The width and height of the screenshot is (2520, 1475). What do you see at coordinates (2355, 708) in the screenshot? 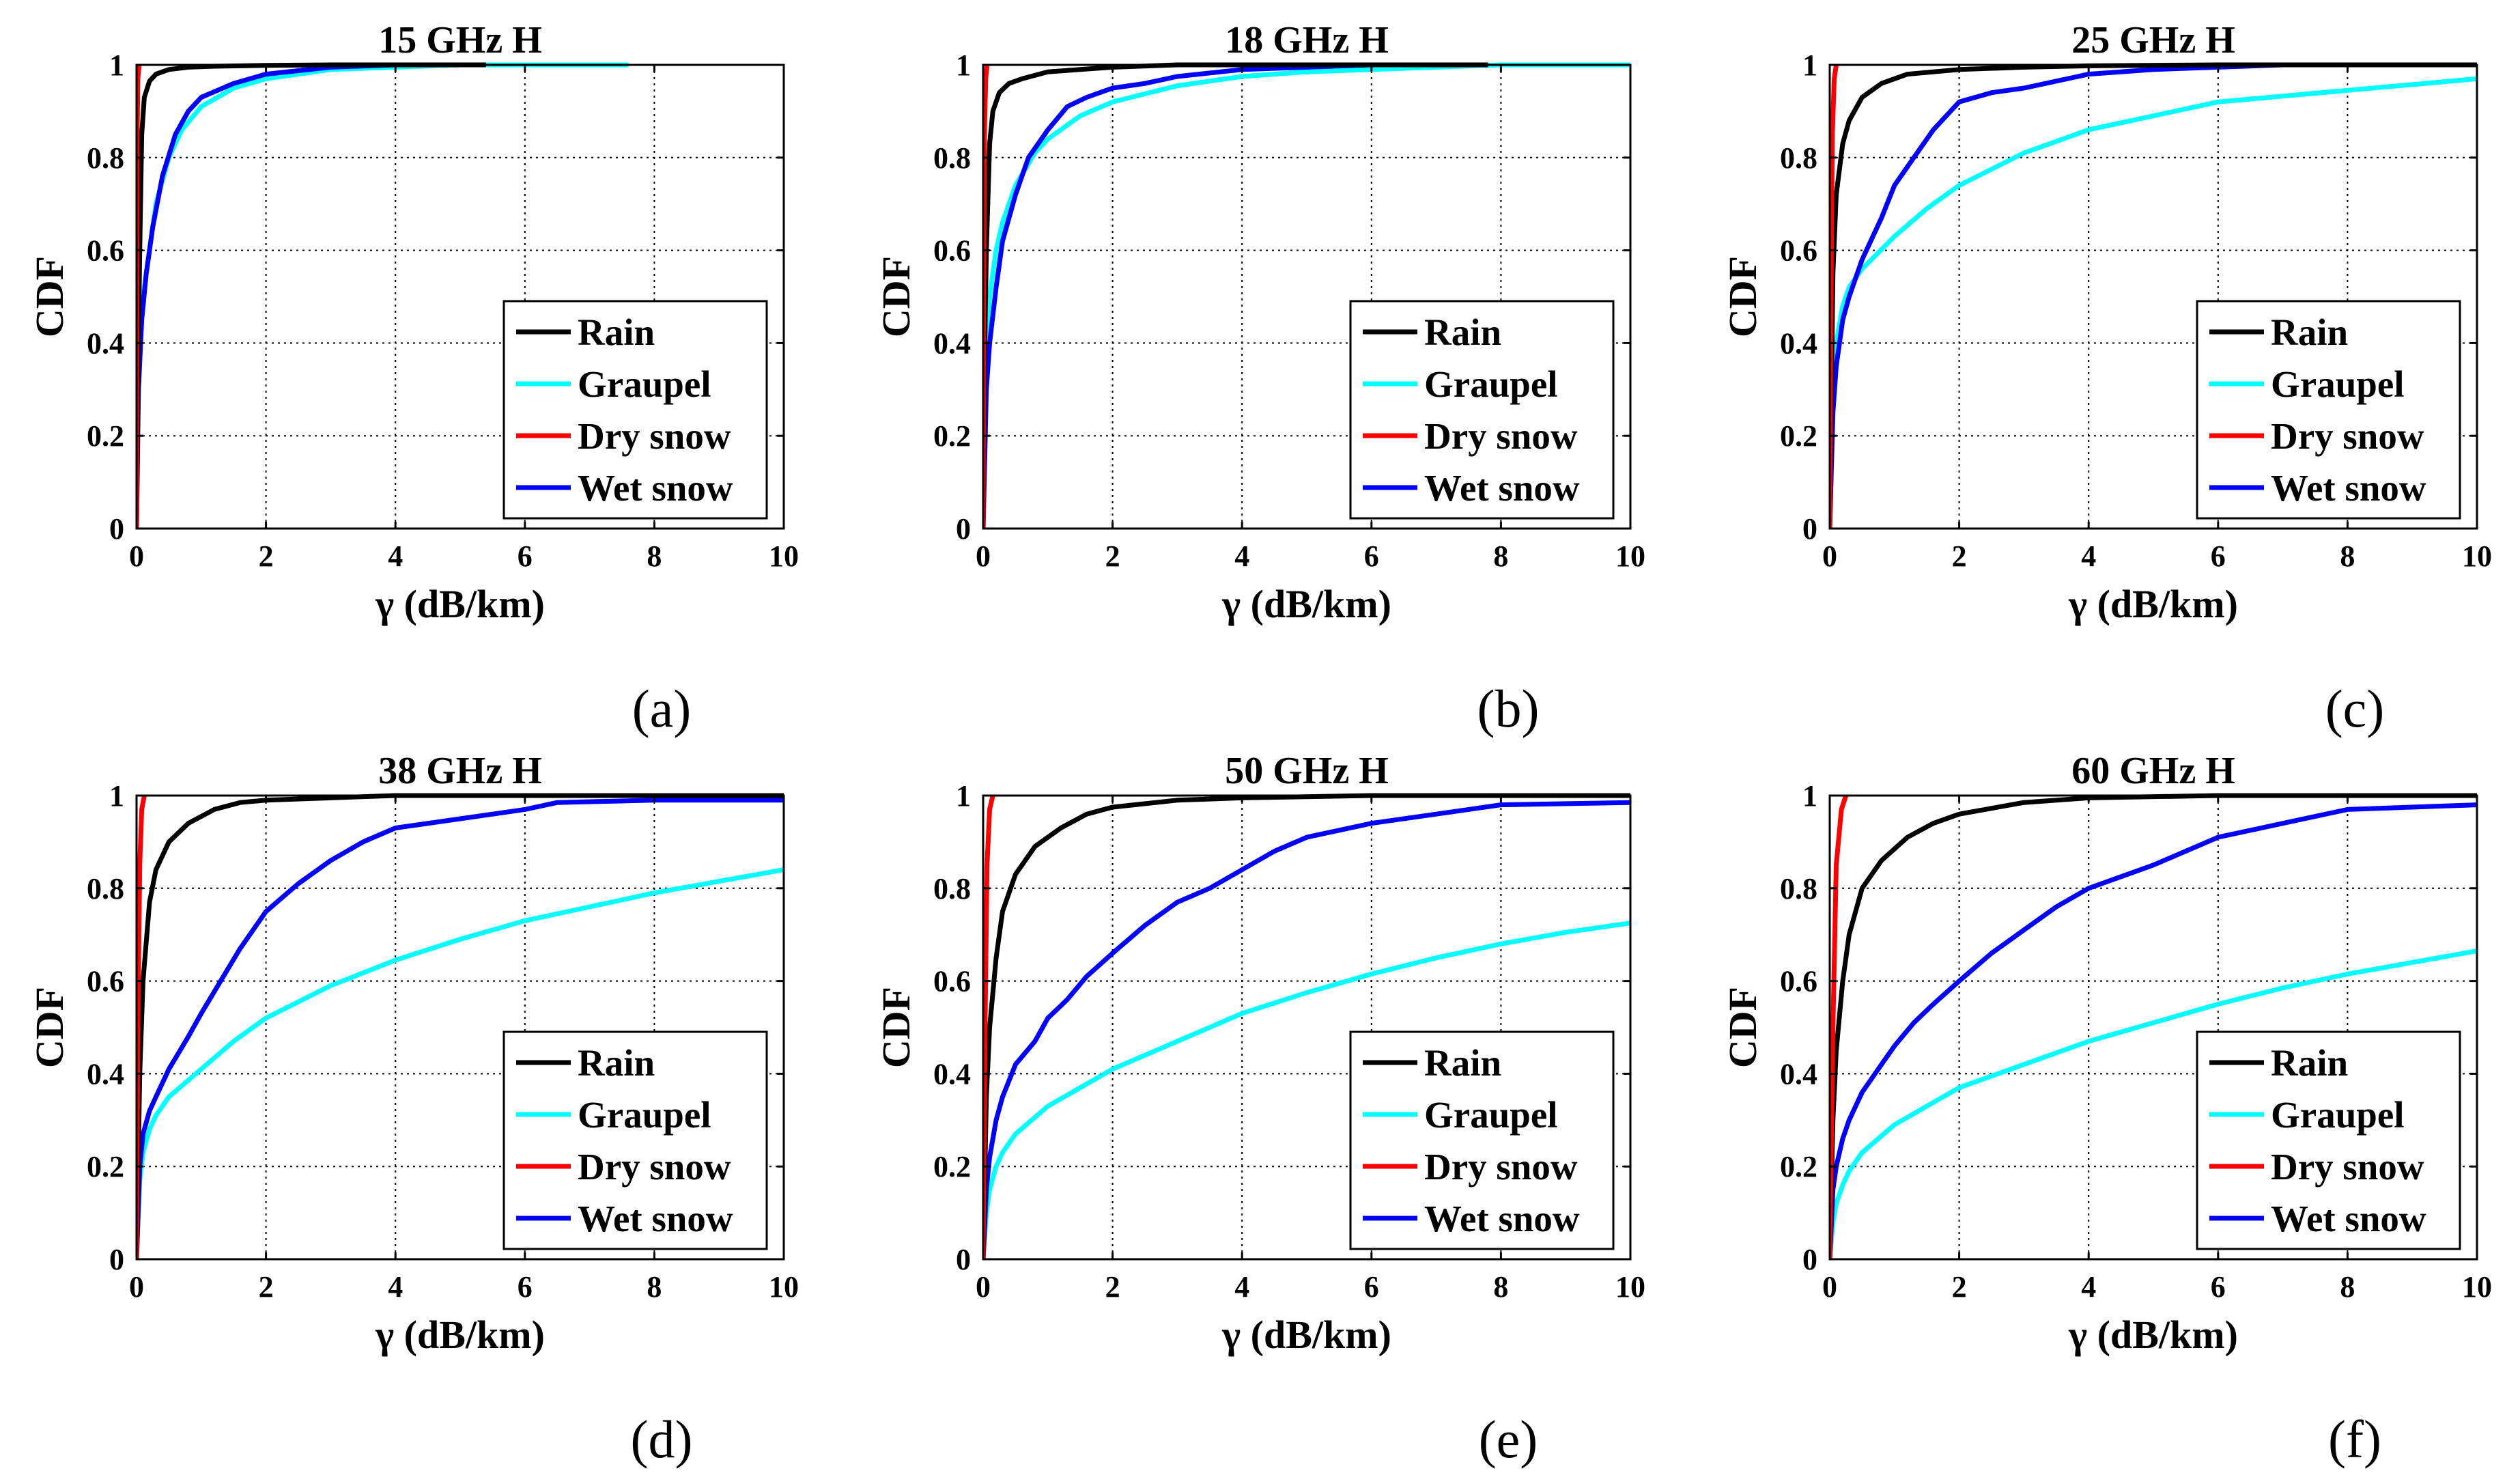
I see `panel-label: (c)` at bounding box center [2355, 708].